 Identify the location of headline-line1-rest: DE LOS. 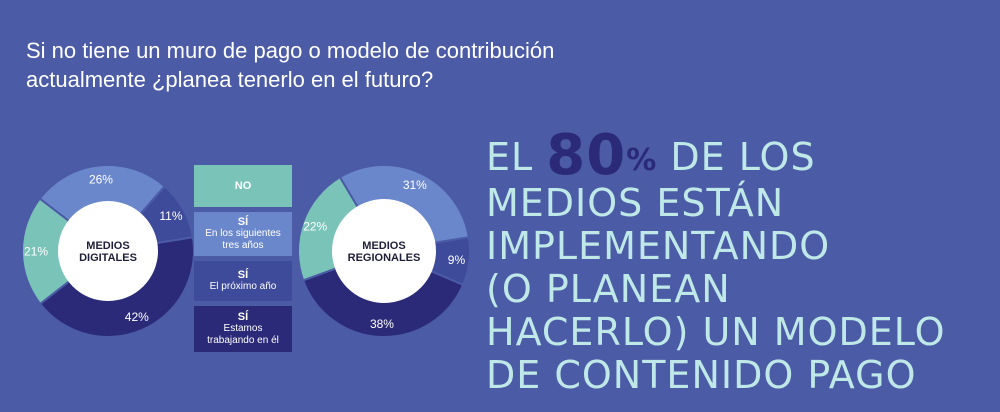
(743, 157).